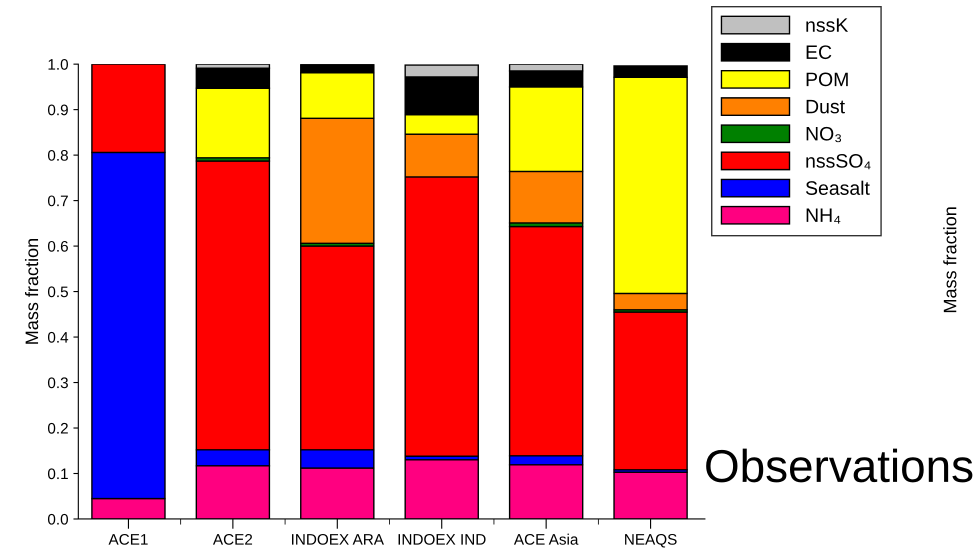 This screenshot has height=553, width=979. I want to click on x-tick-label: ACE1, so click(128, 539).